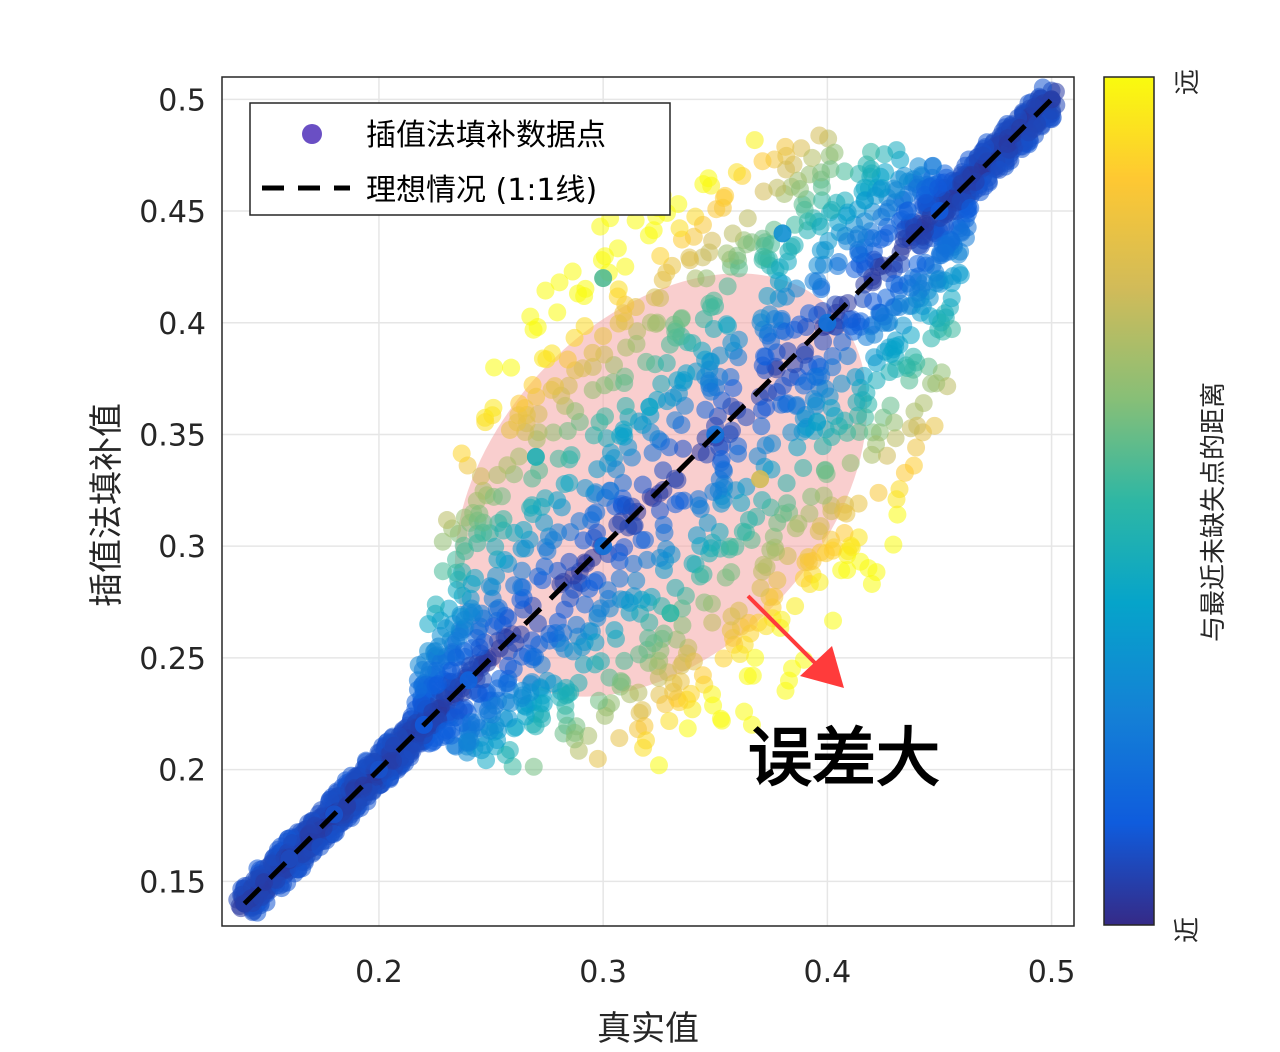 This screenshot has height=1052, width=1280. I want to click on x-tick-label: 0.2, so click(379, 972).